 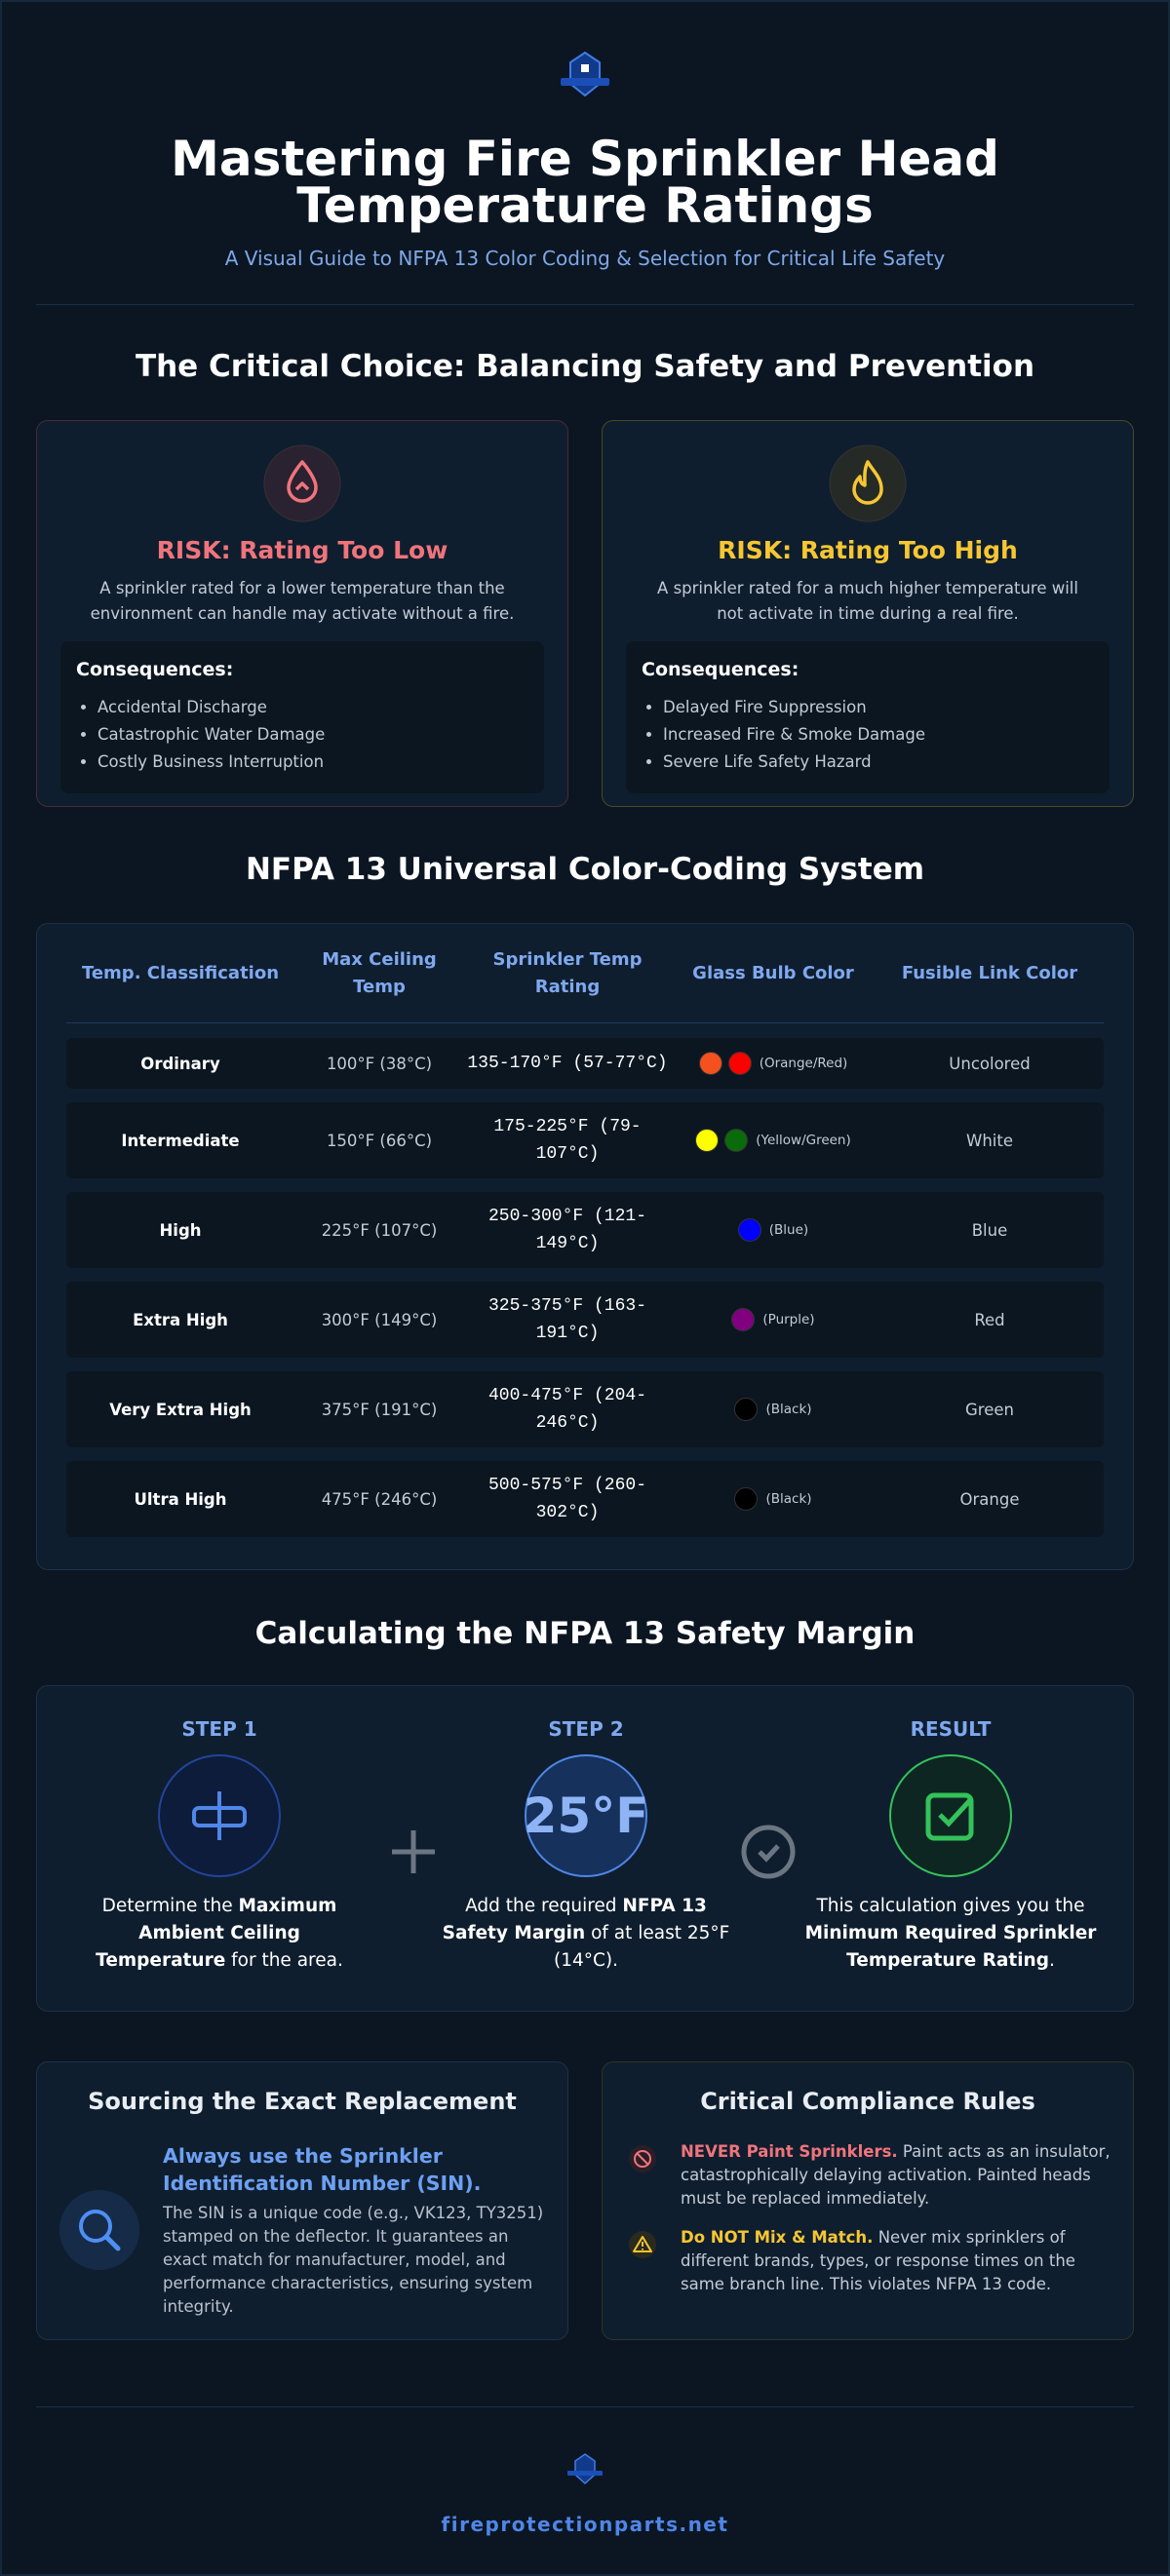 What do you see at coordinates (180, 1140) in the screenshot?
I see `classification: Intermediate` at bounding box center [180, 1140].